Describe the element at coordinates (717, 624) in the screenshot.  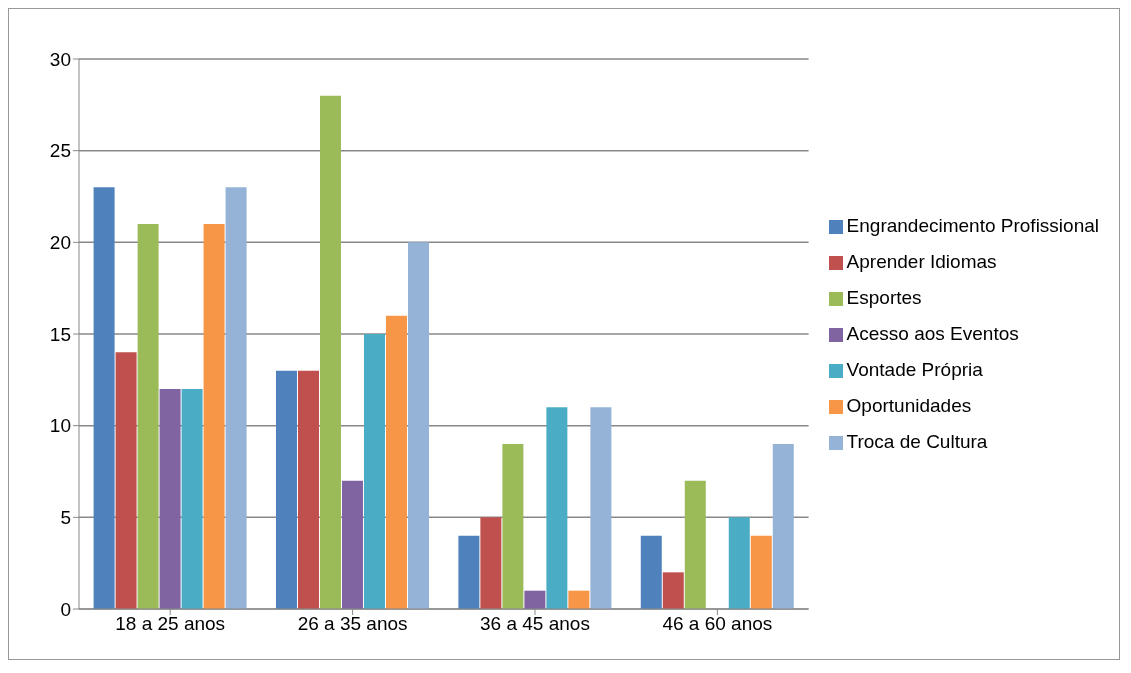
I see `x-tick-label: 46 a 60 anos` at that location.